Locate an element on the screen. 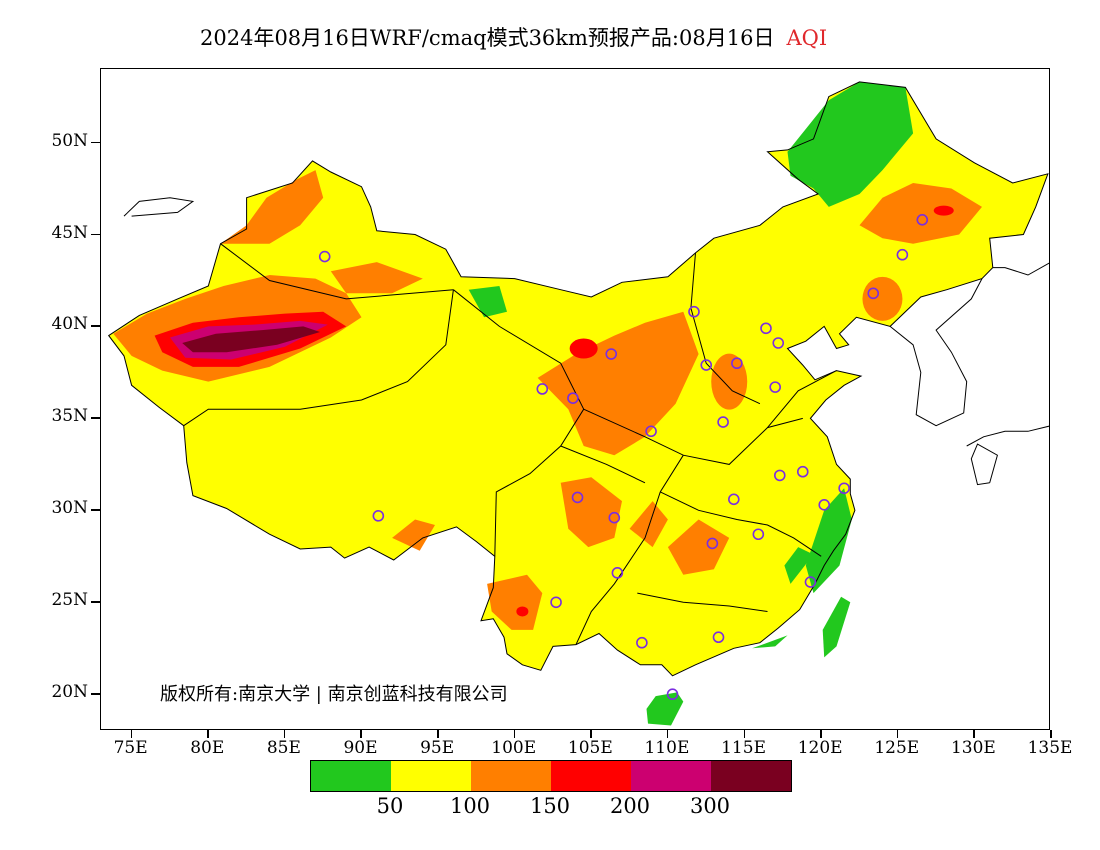 The width and height of the screenshot is (1100, 850). lat-tick-label: 30N is located at coordinates (69, 508).